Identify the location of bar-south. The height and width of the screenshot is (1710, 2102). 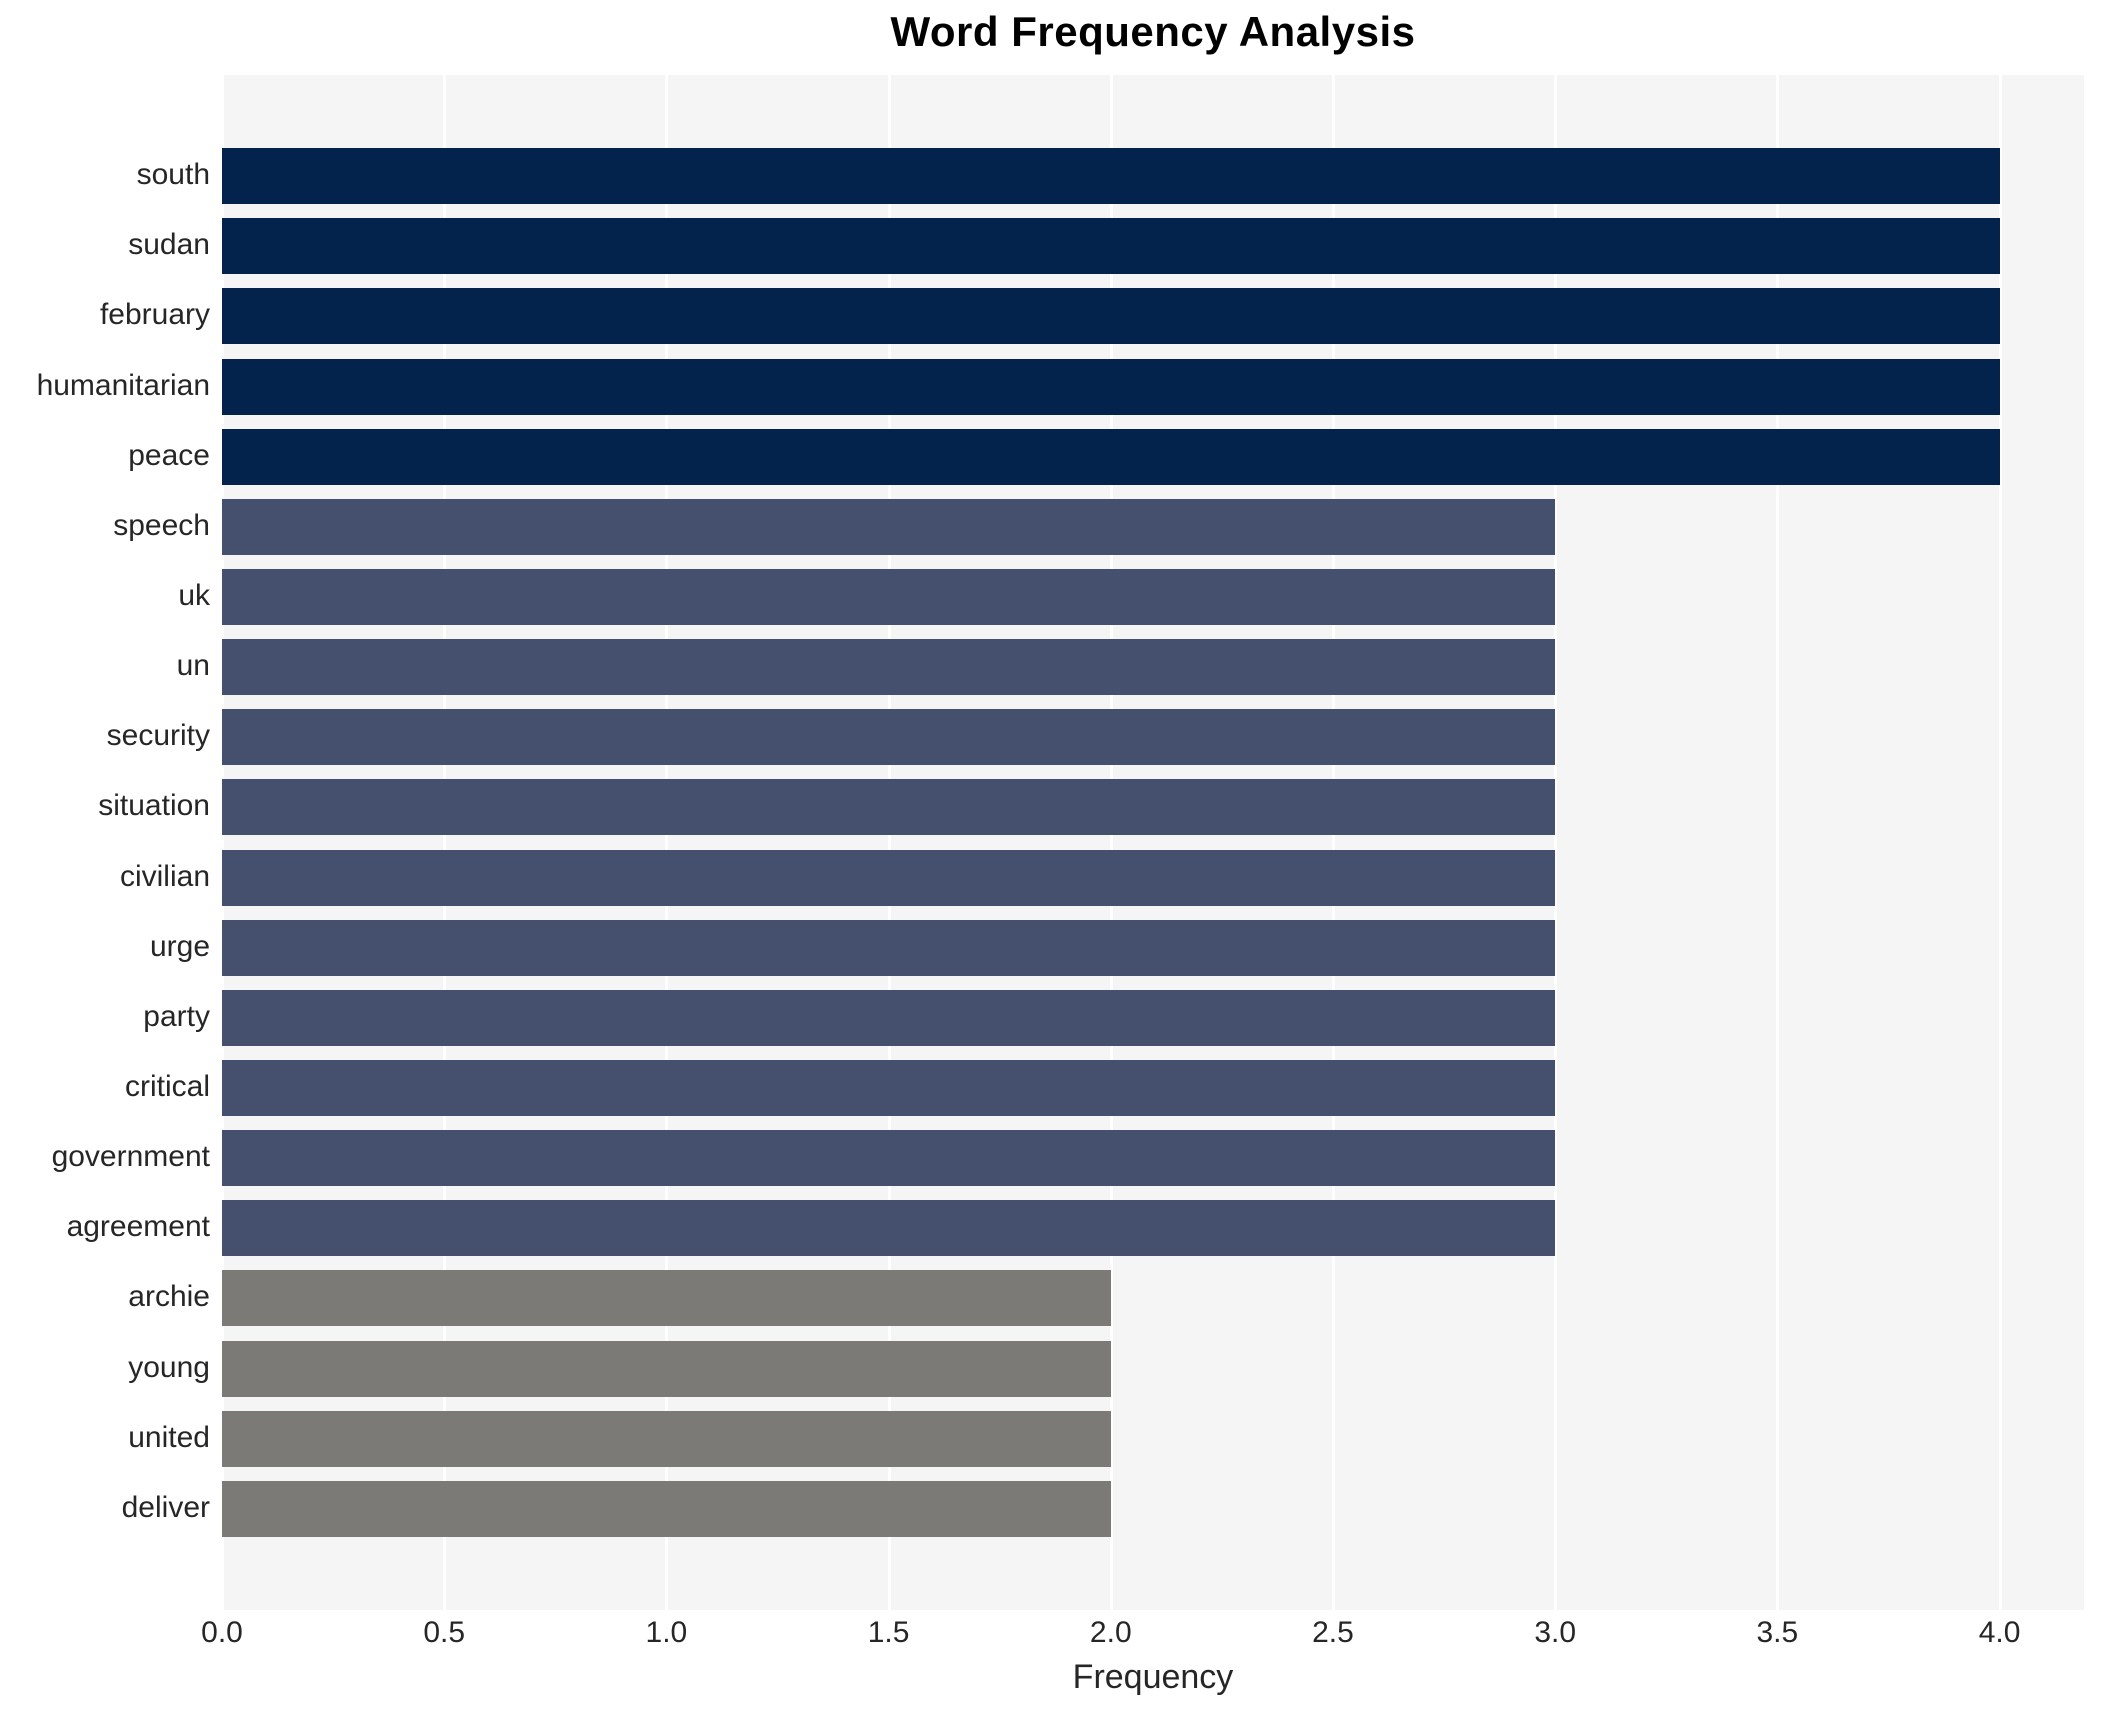
(1111, 176).